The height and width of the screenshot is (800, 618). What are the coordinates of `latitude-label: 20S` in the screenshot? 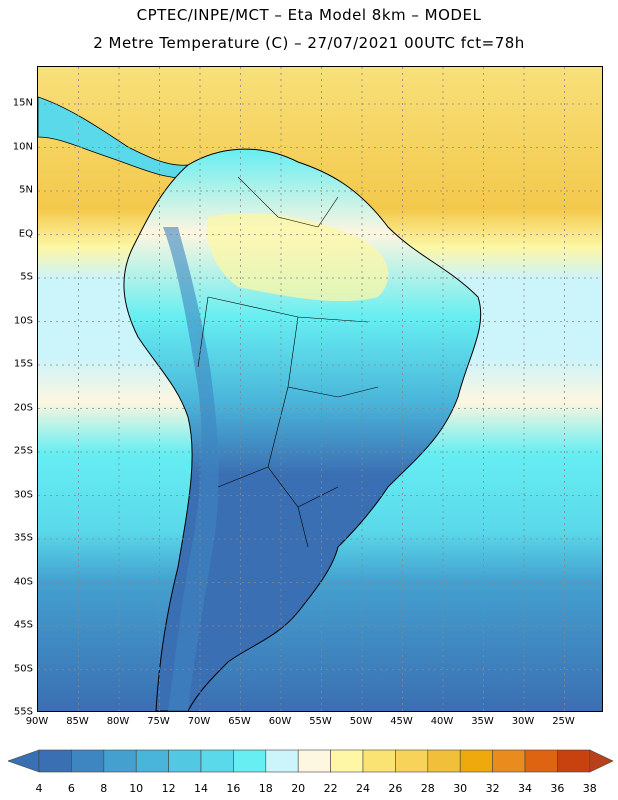 It's located at (23, 407).